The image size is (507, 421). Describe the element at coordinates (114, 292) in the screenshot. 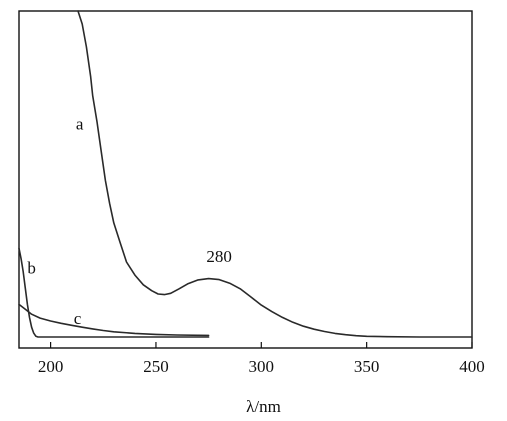

I see `series-line-b` at that location.